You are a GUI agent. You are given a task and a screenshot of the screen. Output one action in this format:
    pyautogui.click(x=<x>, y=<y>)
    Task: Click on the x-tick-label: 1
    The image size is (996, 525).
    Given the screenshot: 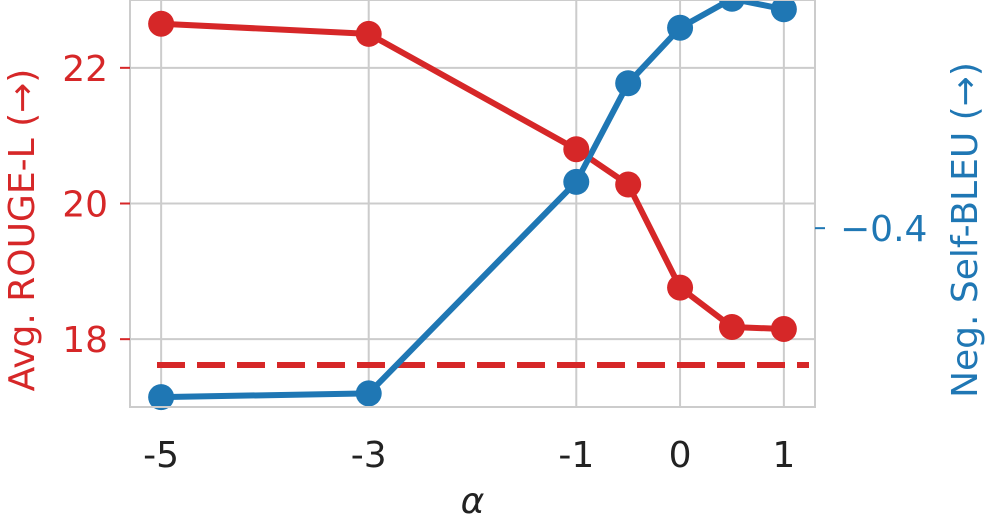 What is the action you would take?
    pyautogui.click(x=783, y=455)
    